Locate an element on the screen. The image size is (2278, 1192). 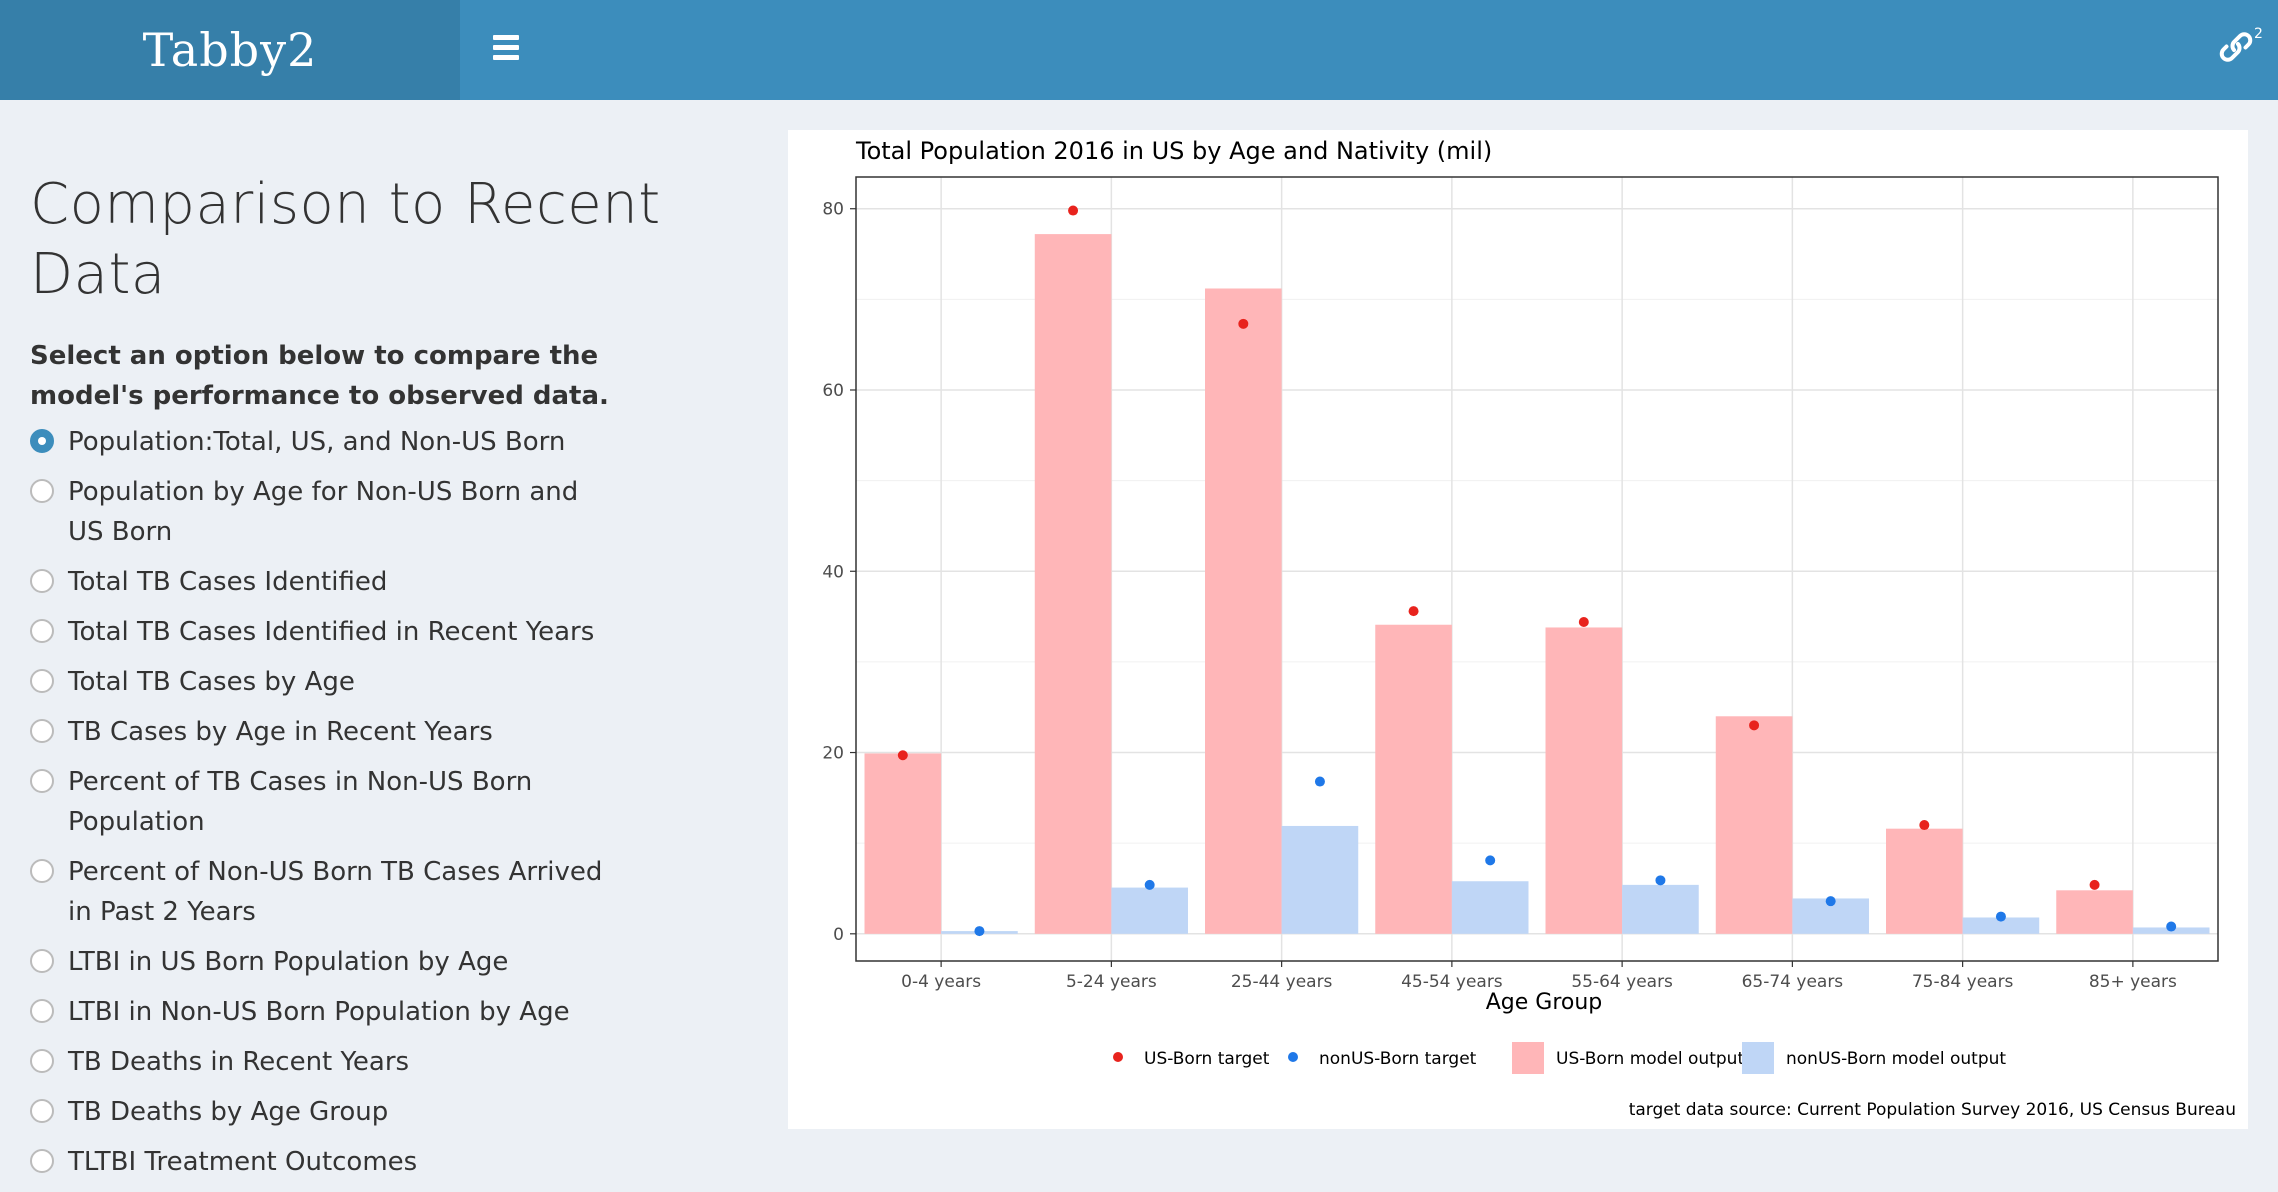
option-1: Population:Total, US, and Non-US Born is located at coordinates (325, 442).